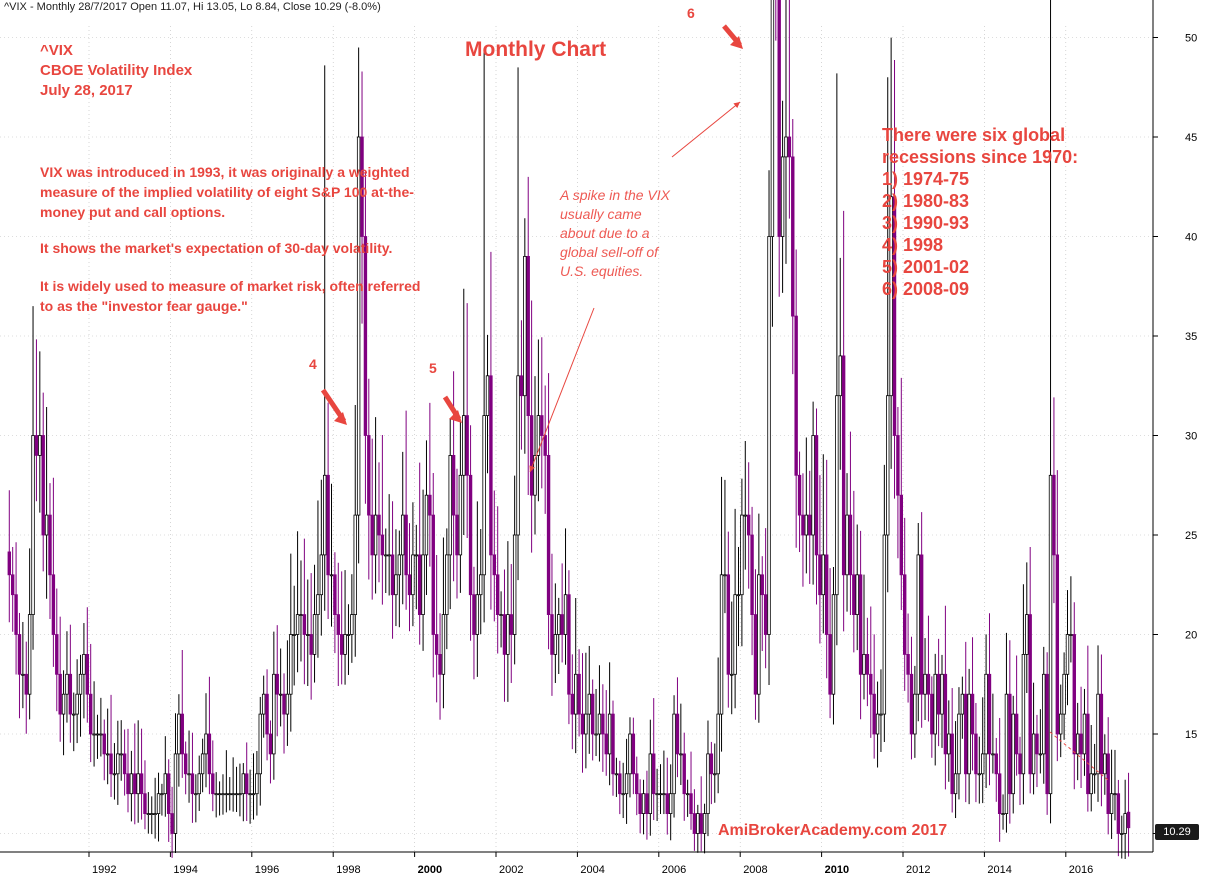  What do you see at coordinates (430, 870) in the screenshot?
I see `x-tick-label: 2000` at bounding box center [430, 870].